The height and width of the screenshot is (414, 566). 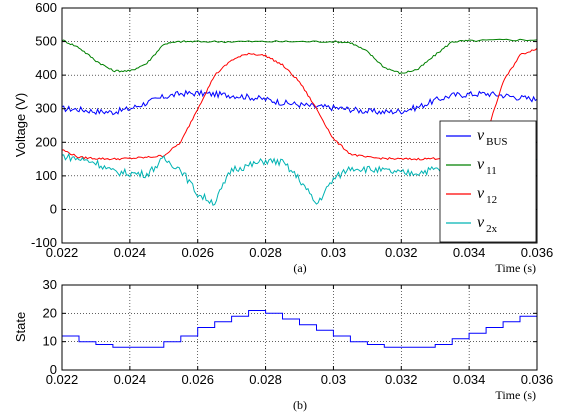 I want to click on voltage-tick-label-y: 500, so click(x=46, y=41).